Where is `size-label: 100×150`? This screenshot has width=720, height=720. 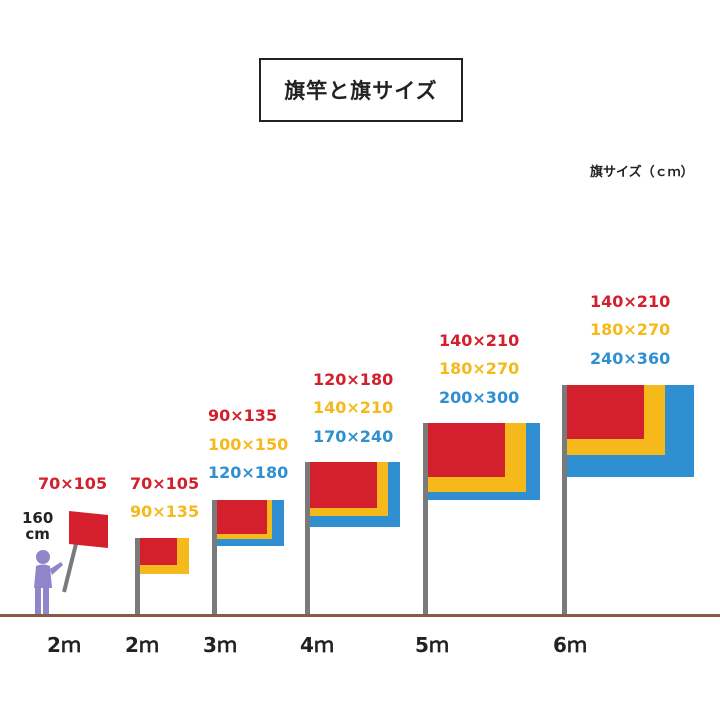 size-label: 100×150 is located at coordinates (248, 444).